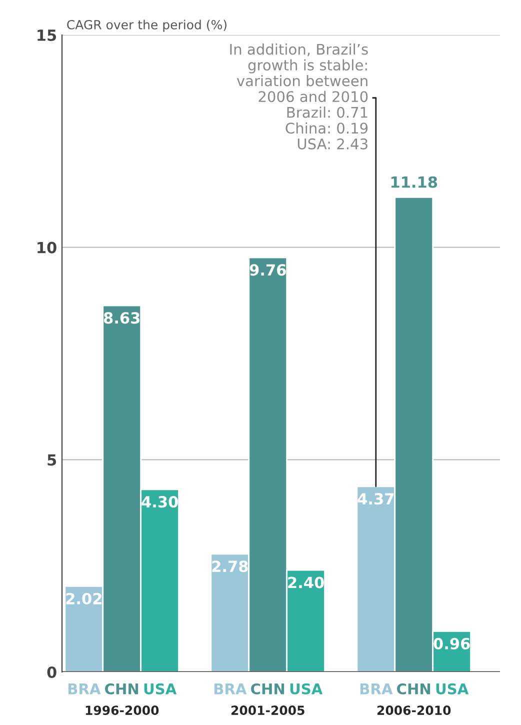  I want to click on x-tick-label: 1996-2000, so click(122, 711).